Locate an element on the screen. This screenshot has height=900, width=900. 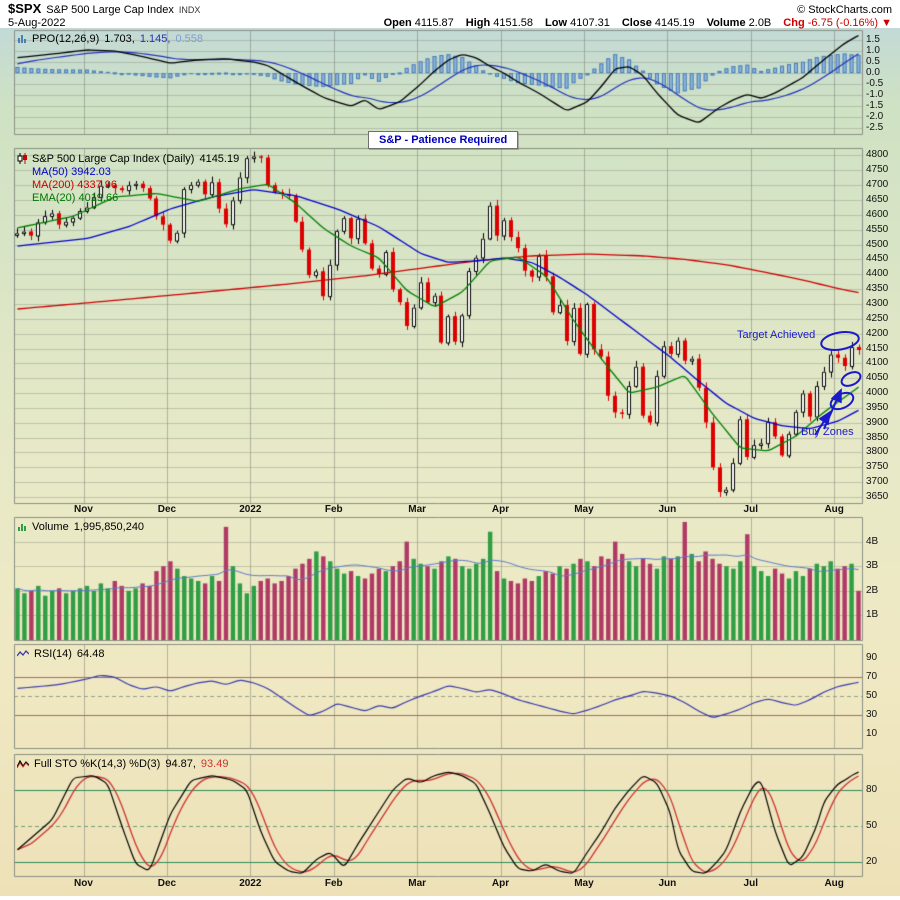
quote-open: Open 4115.87 is located at coordinates (418, 23).